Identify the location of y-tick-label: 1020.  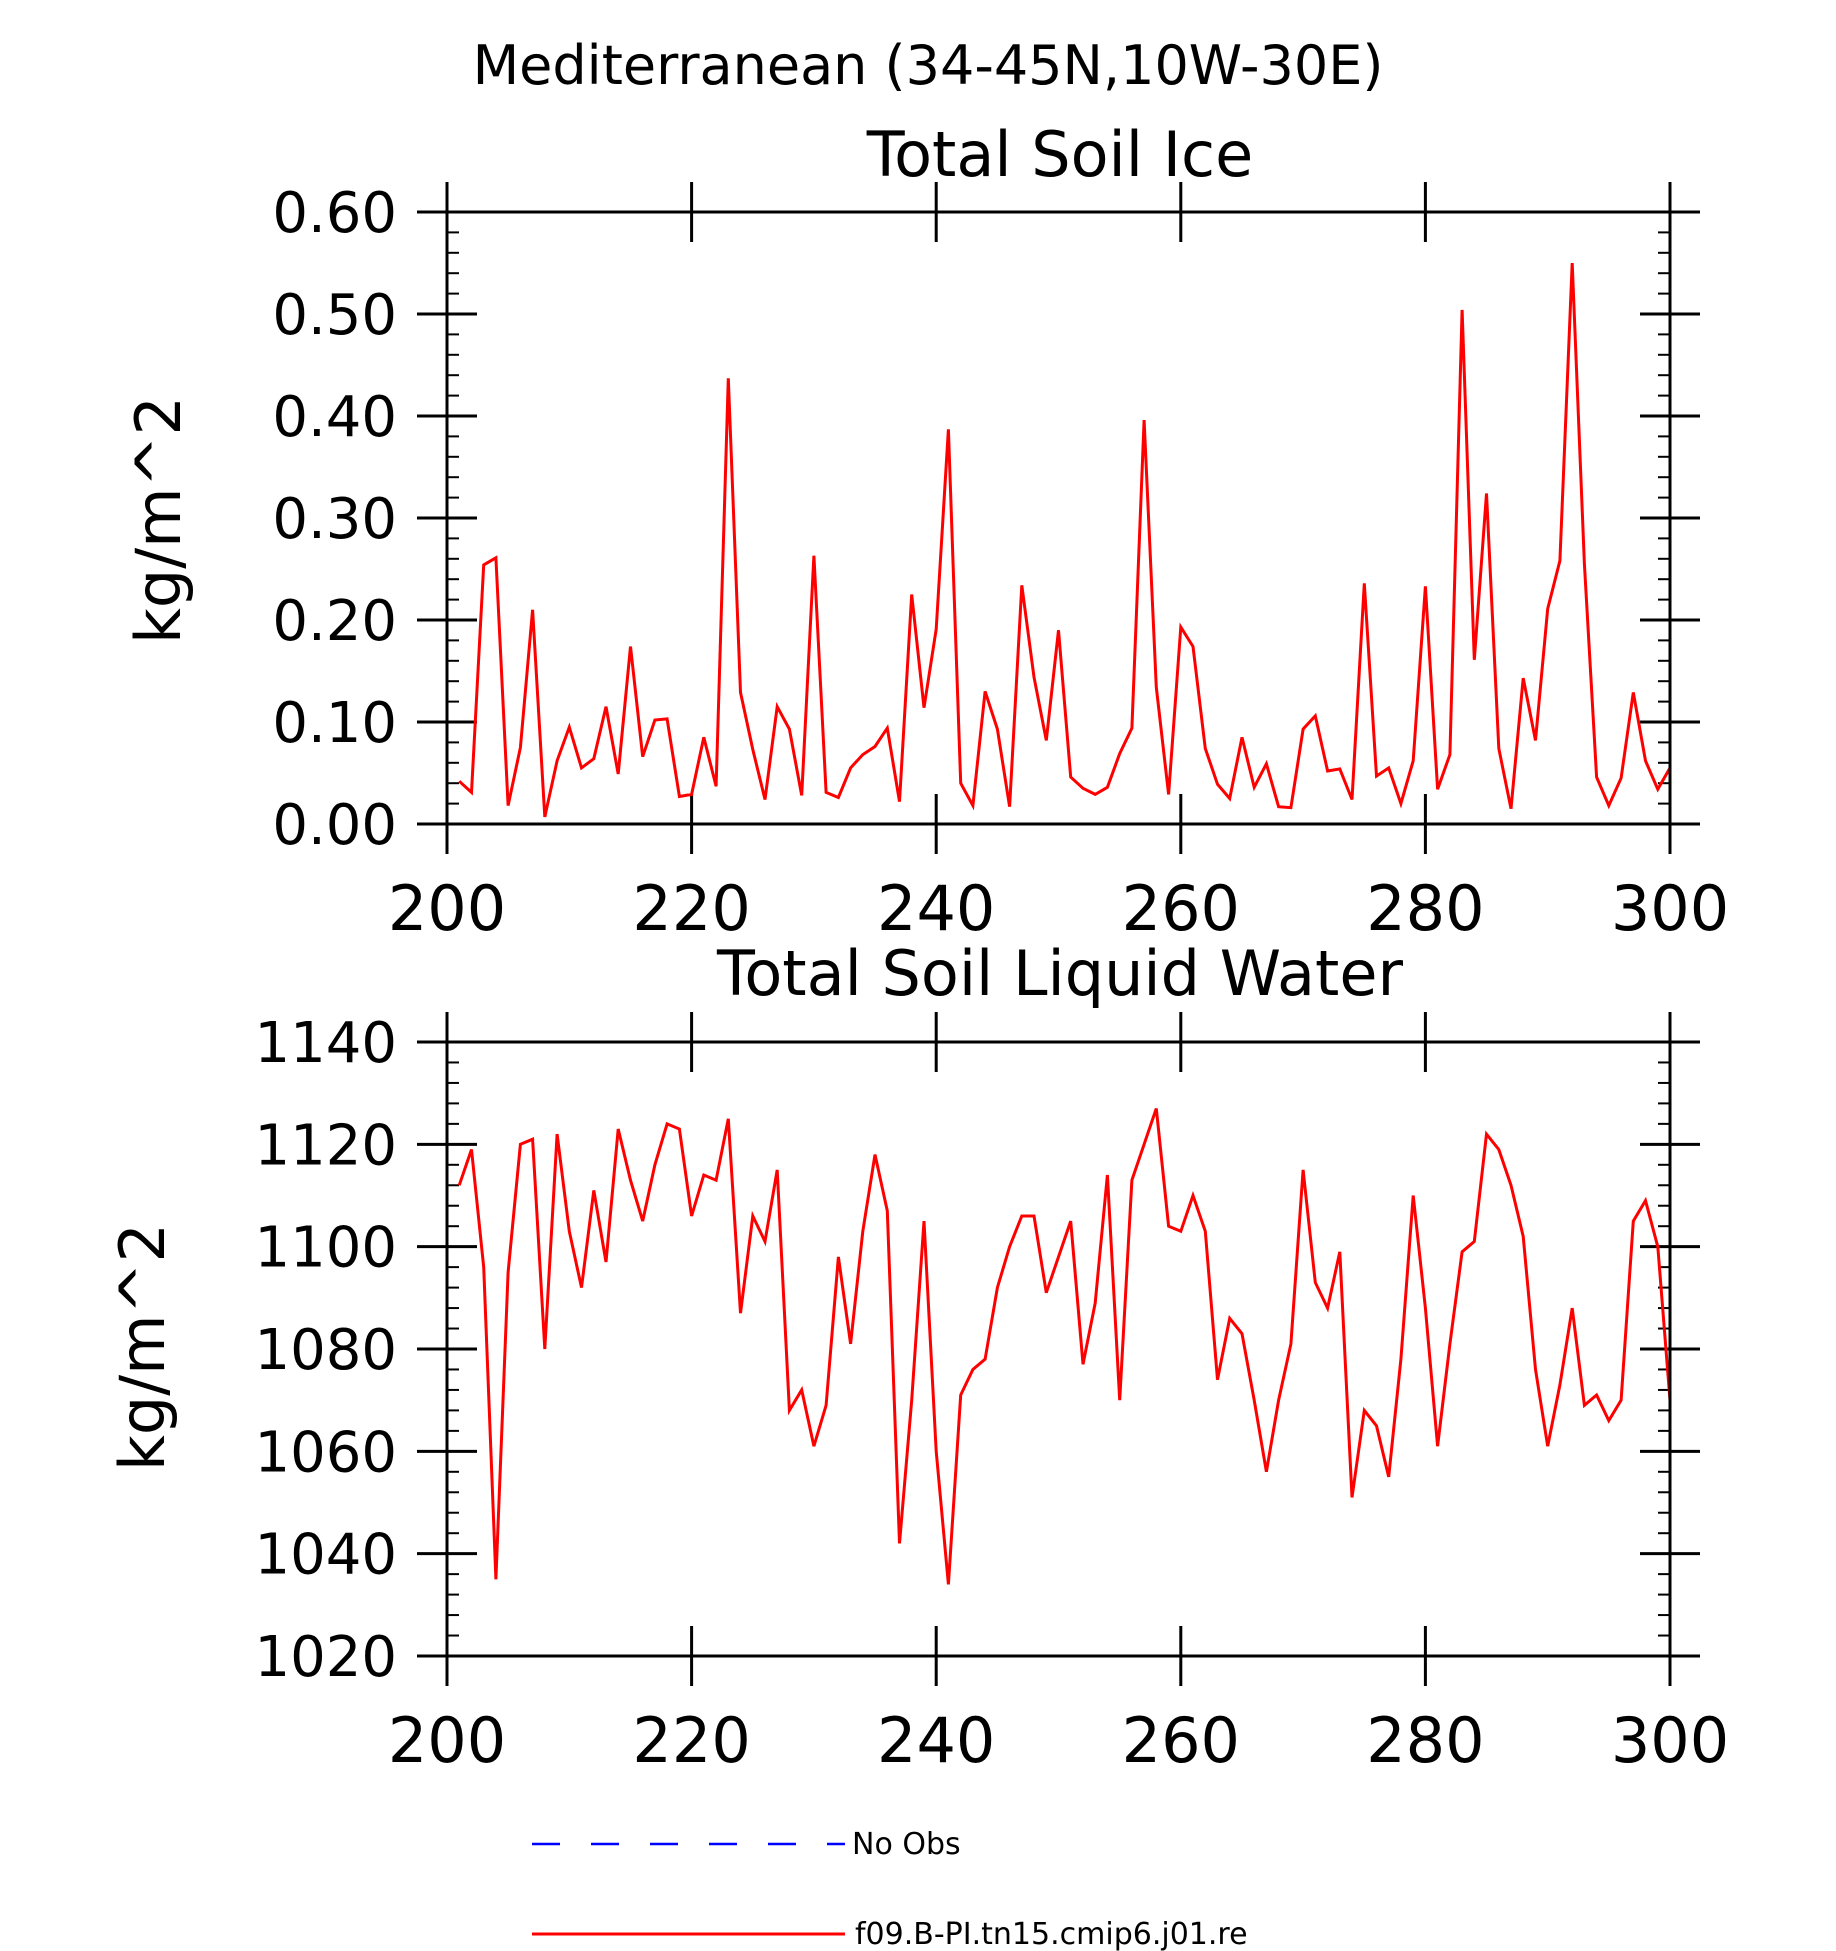
(325, 1657).